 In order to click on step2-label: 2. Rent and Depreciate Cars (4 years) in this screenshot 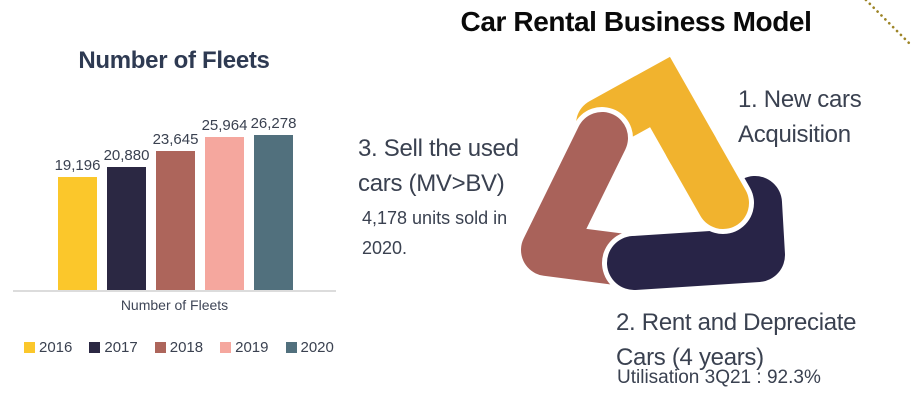, I will do `click(736, 340)`.